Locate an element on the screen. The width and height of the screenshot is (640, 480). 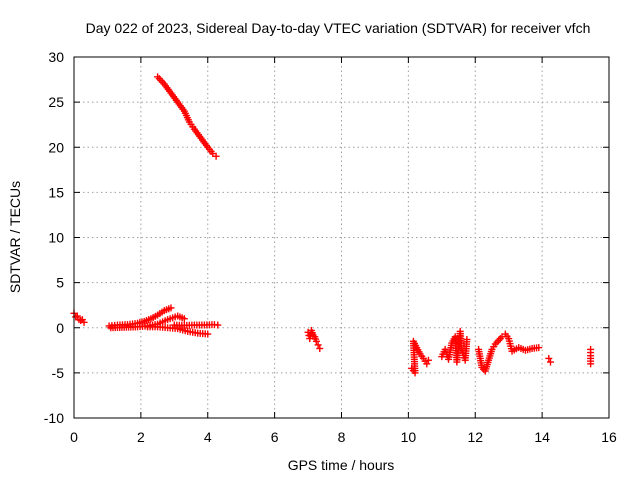
x-tick-label: 6 is located at coordinates (275, 437).